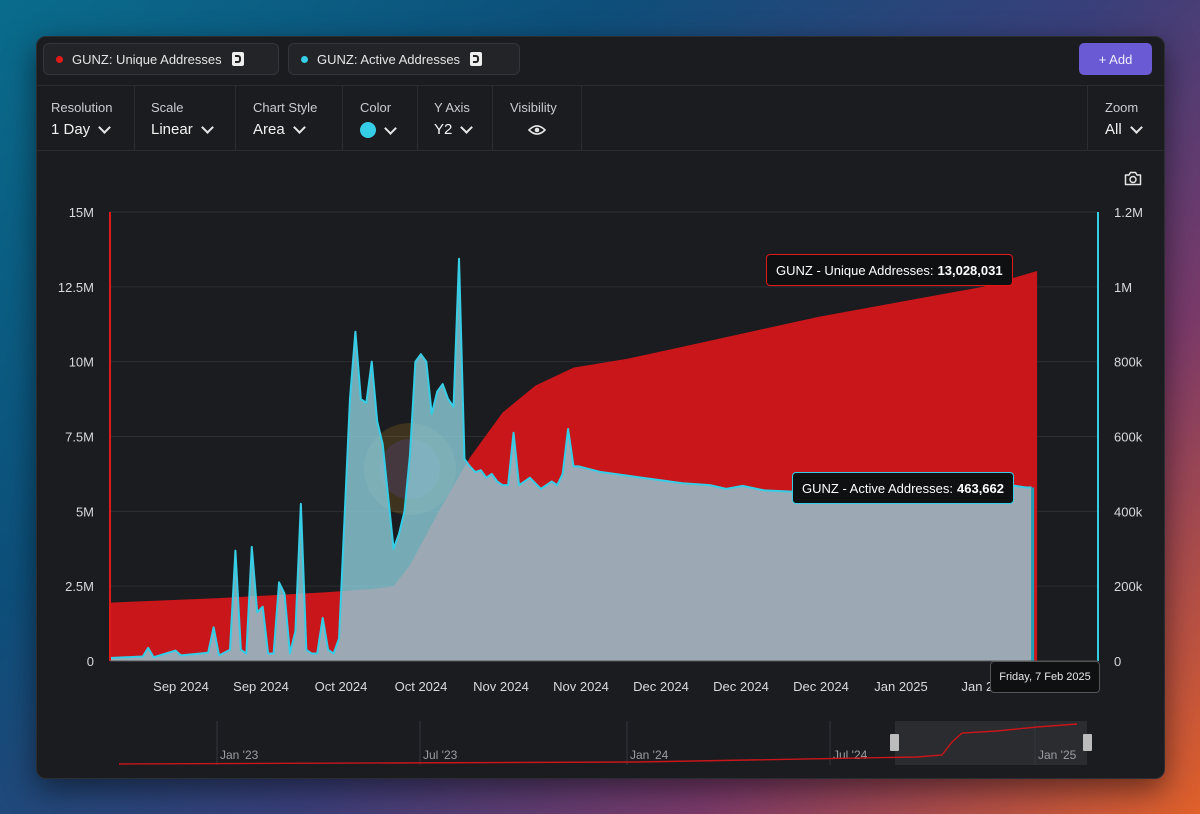  Describe the element at coordinates (85, 511) in the screenshot. I see `y-left-tick-label: 5M` at that location.